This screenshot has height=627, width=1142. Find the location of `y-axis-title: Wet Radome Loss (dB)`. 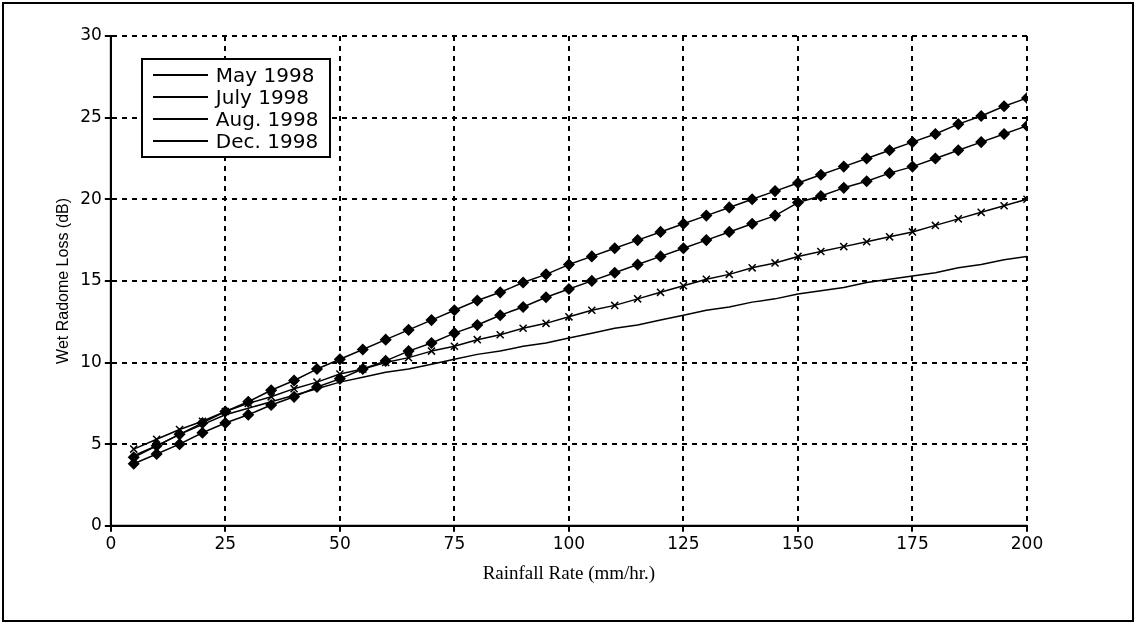

y-axis-title: Wet Radome Loss (dB) is located at coordinates (63, 280).